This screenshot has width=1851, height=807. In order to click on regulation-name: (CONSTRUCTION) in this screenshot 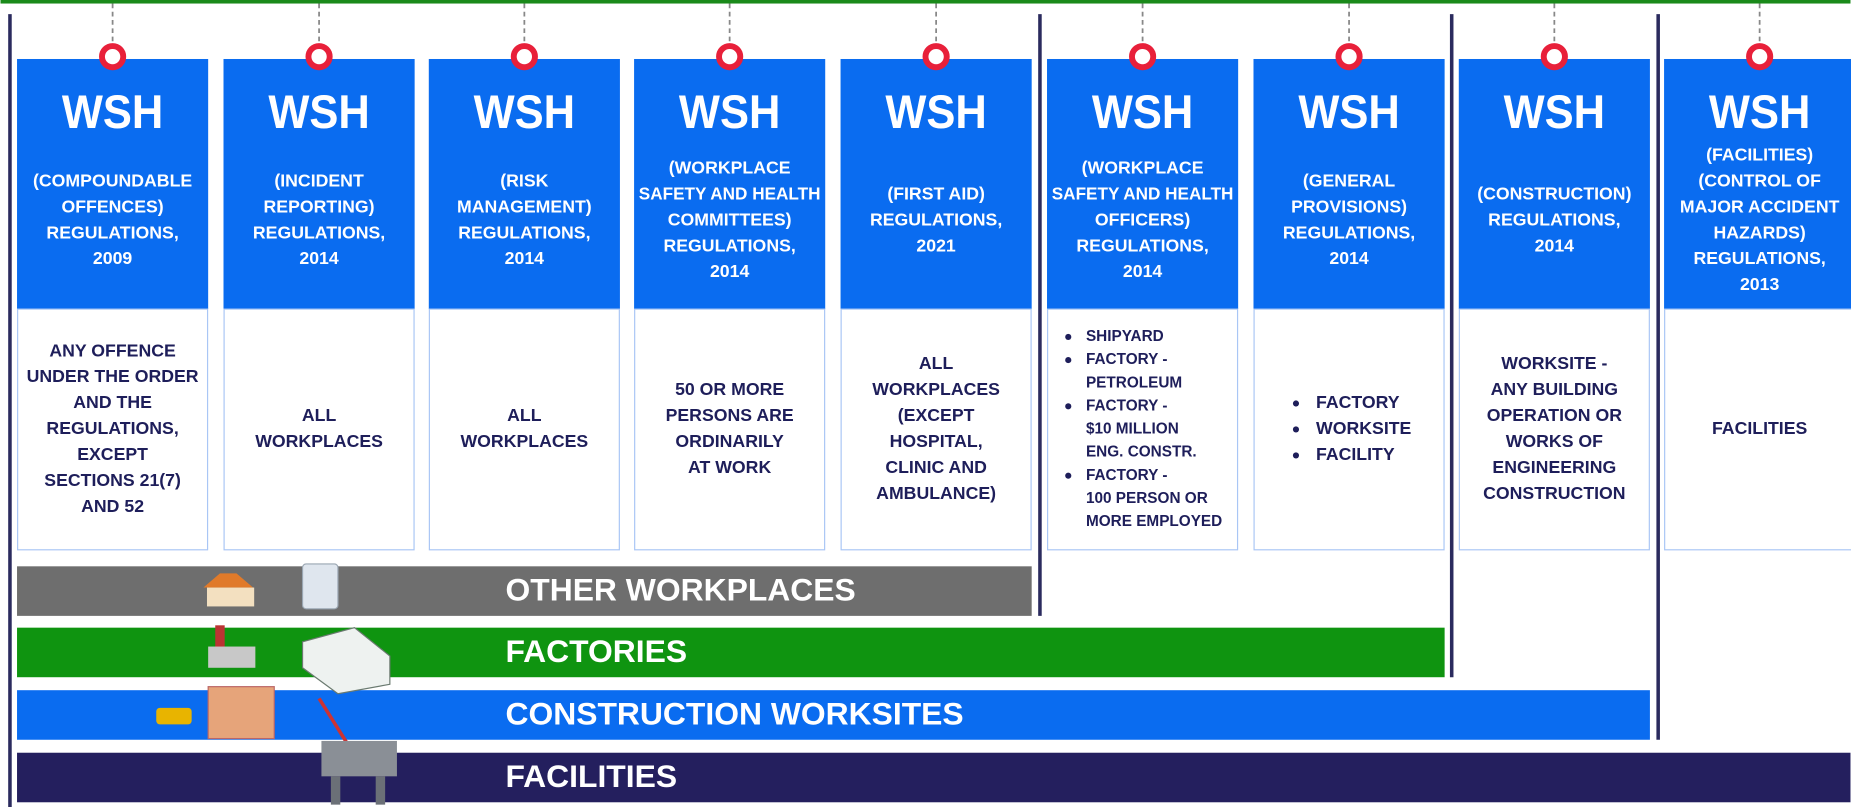, I will do `click(1554, 193)`.